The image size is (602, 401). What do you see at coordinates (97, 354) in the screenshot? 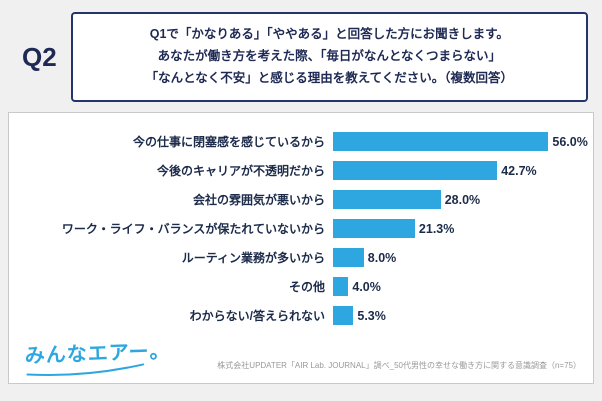
I see `logo-text: みんなエアー。` at bounding box center [97, 354].